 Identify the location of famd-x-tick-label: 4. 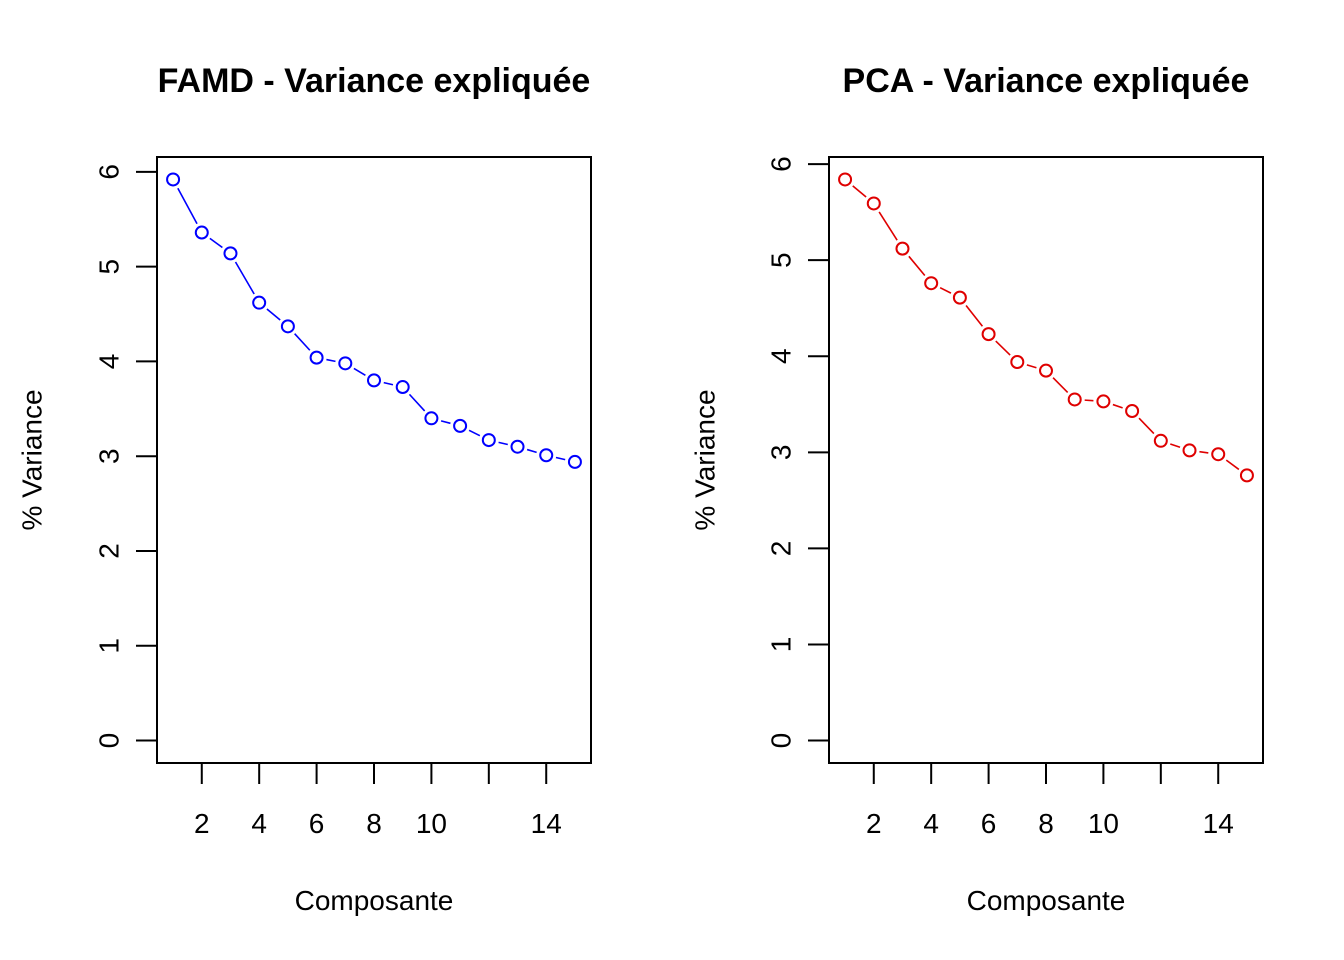
(259, 823).